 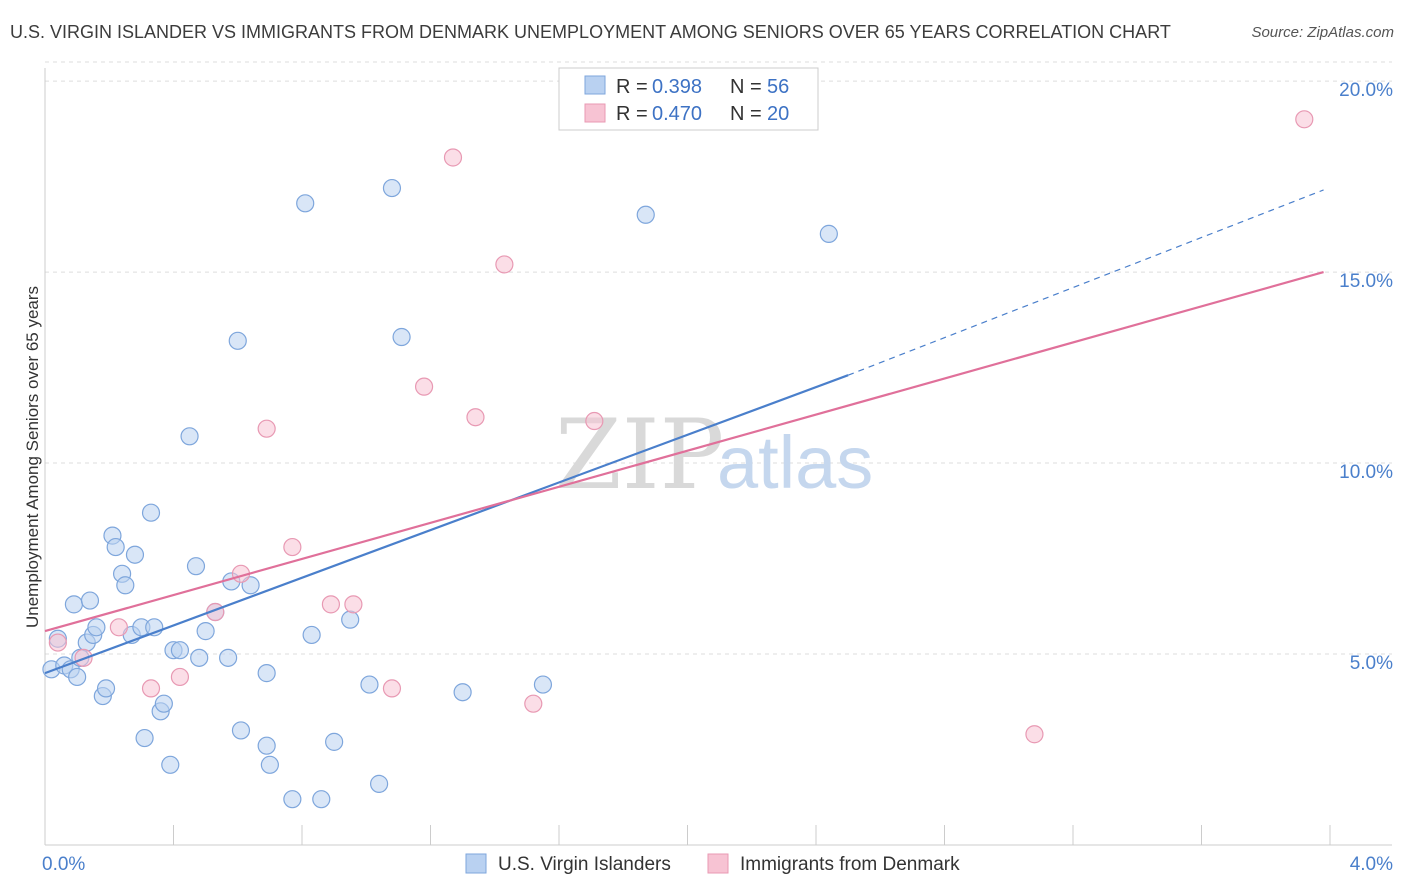 What do you see at coordinates (1371, 663) in the screenshot?
I see `y-tick-label-0: 5.0%` at bounding box center [1371, 663].